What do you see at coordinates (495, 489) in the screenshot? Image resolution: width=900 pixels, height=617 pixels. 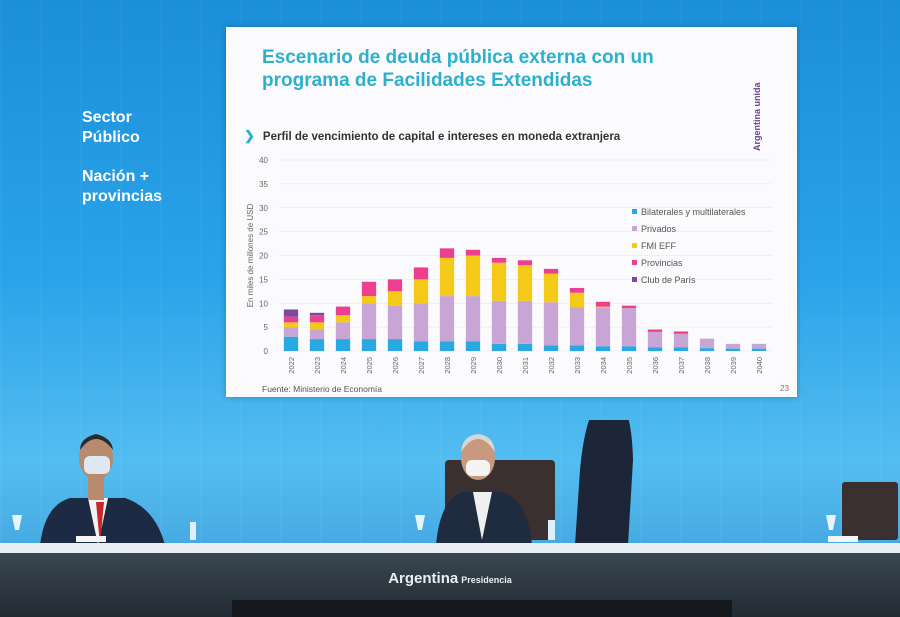 I see `person-center` at bounding box center [495, 489].